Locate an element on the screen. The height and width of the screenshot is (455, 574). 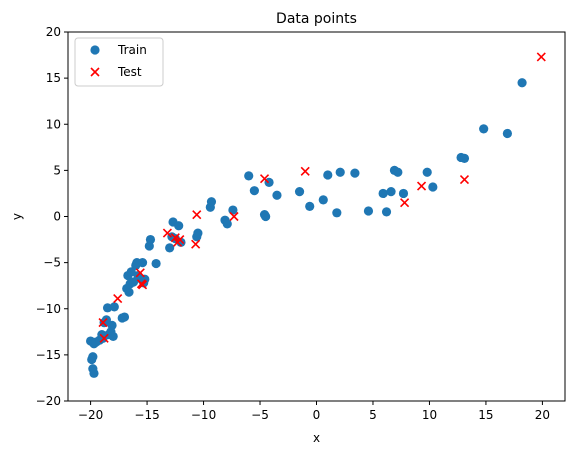
y-tick-label: 10 is located at coordinates (53, 124).